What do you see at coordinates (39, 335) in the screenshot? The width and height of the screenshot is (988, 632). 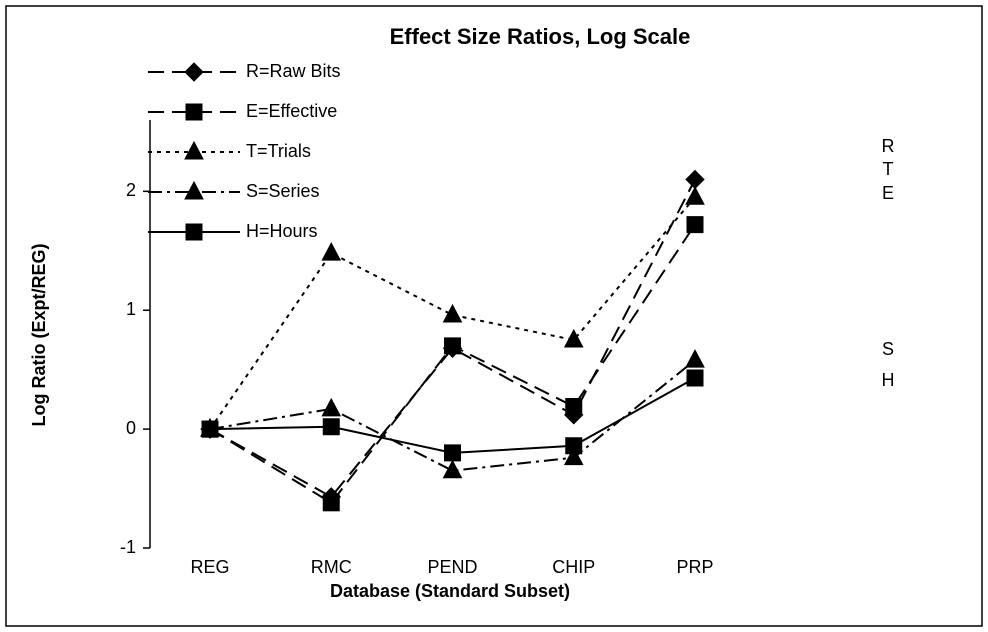 I see `y-axis-label: Log Ratio (Expt/REG)` at bounding box center [39, 335].